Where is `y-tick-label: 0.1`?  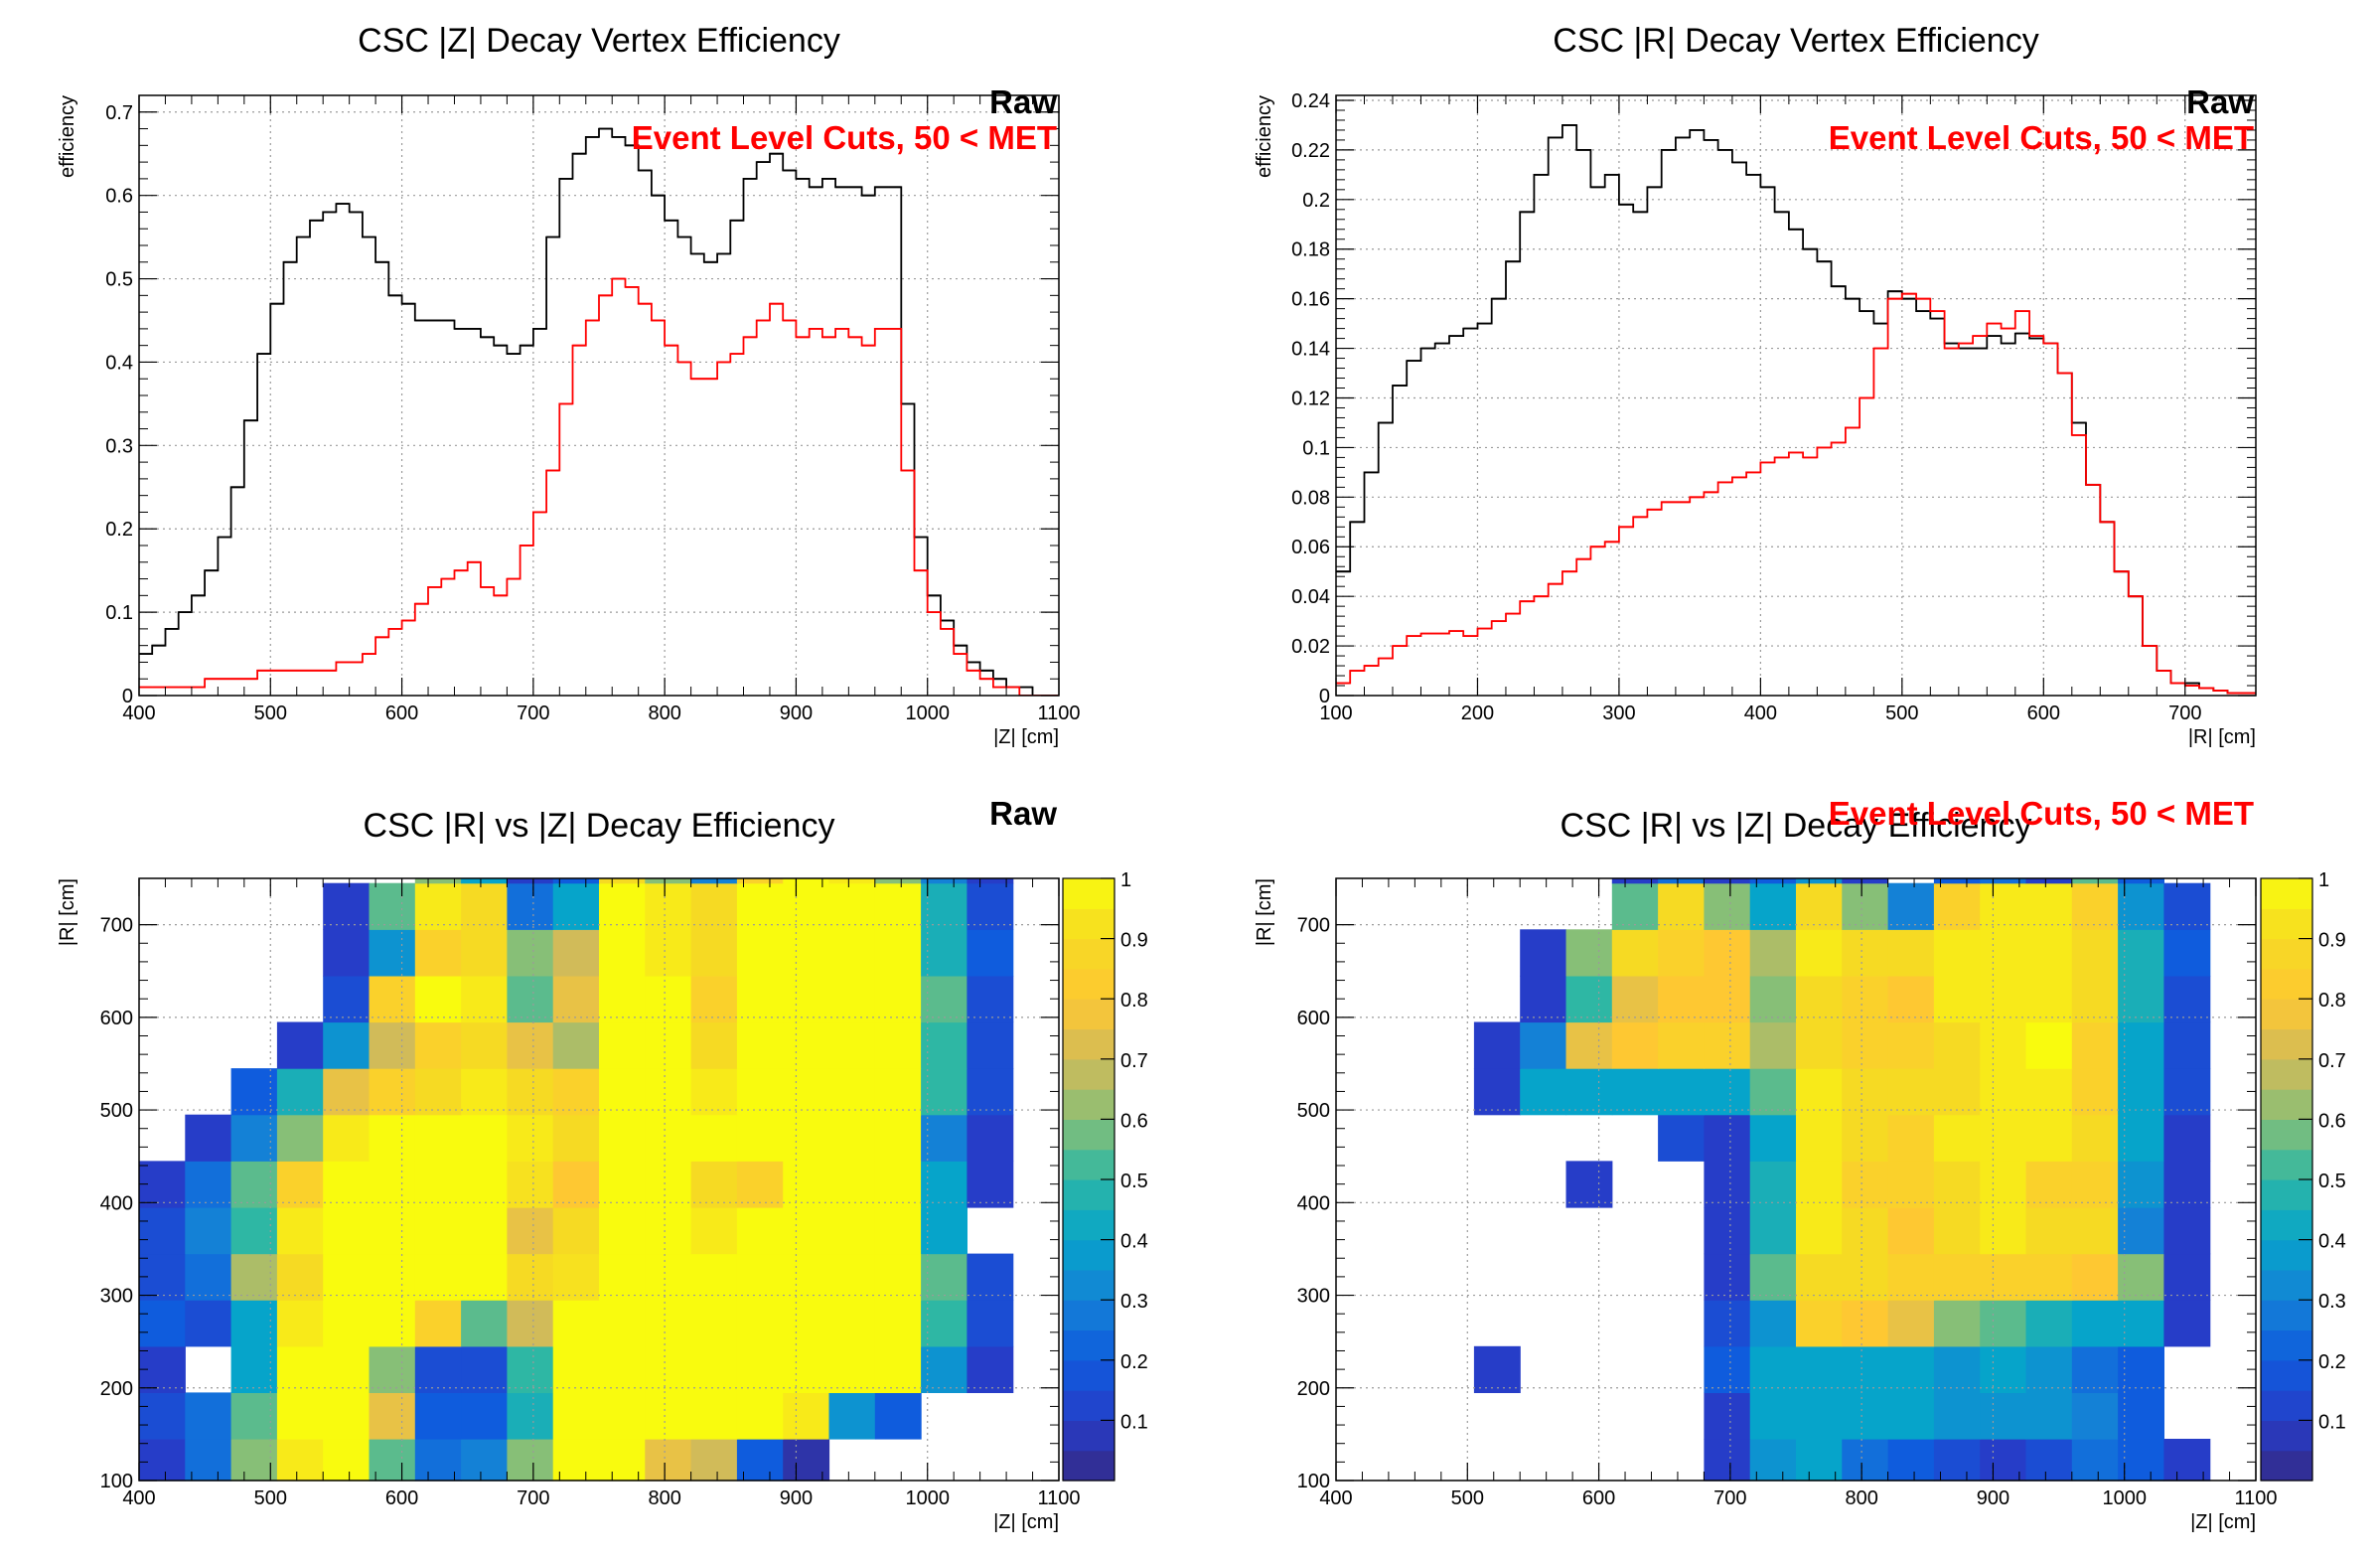 y-tick-label: 0.1 is located at coordinates (119, 613).